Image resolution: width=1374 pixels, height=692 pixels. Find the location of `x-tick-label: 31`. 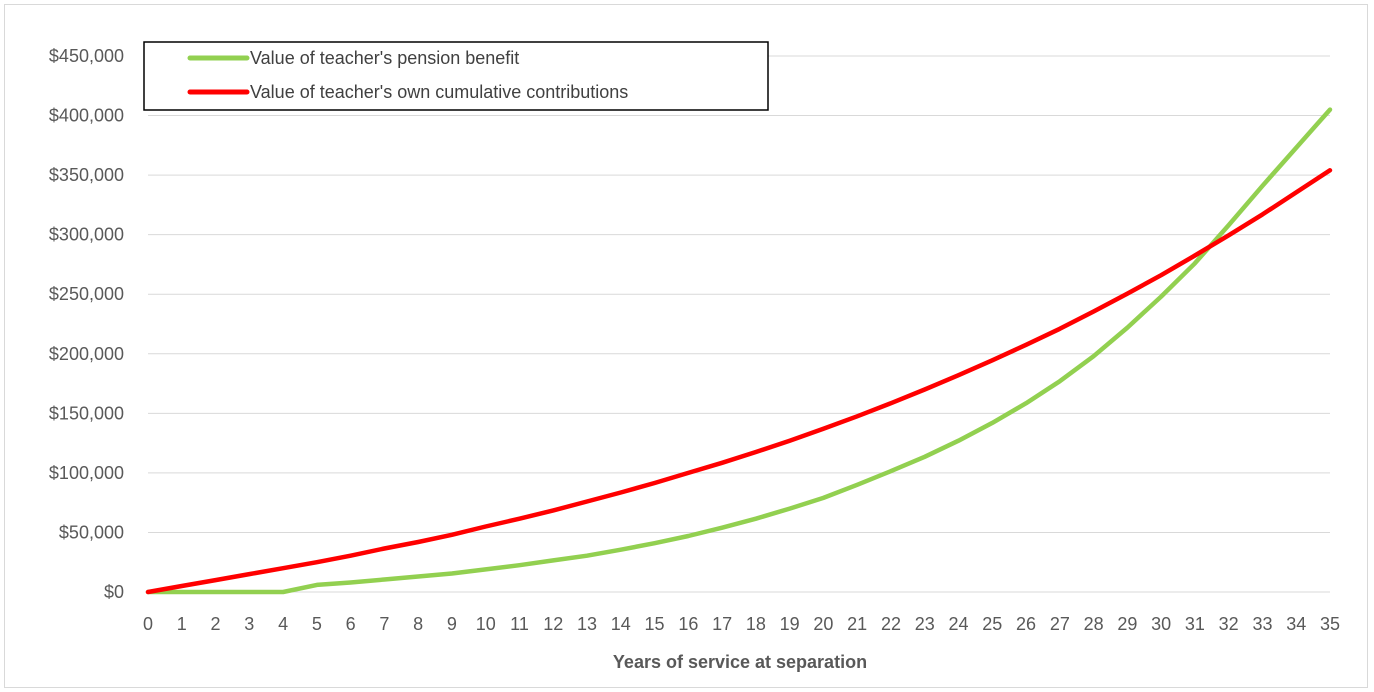

x-tick-label: 31 is located at coordinates (1195, 624).